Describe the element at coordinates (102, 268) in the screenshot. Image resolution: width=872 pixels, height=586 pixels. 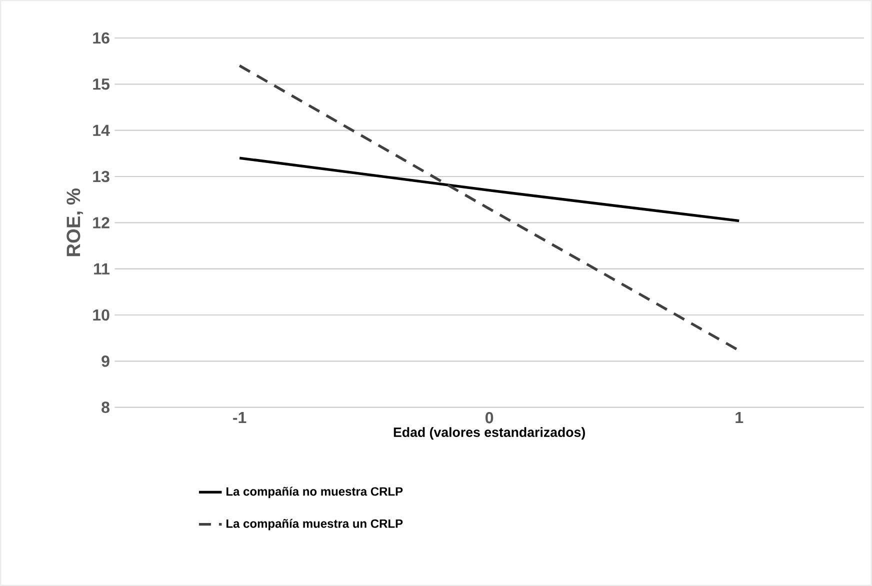
I see `y-tick-label: 11` at that location.